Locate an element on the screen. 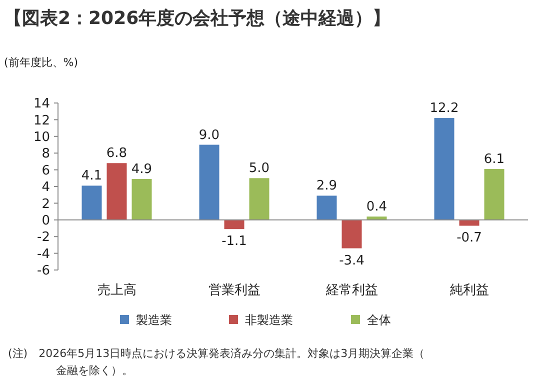 This screenshot has width=540, height=388. data-label: -3.4 is located at coordinates (351, 260).